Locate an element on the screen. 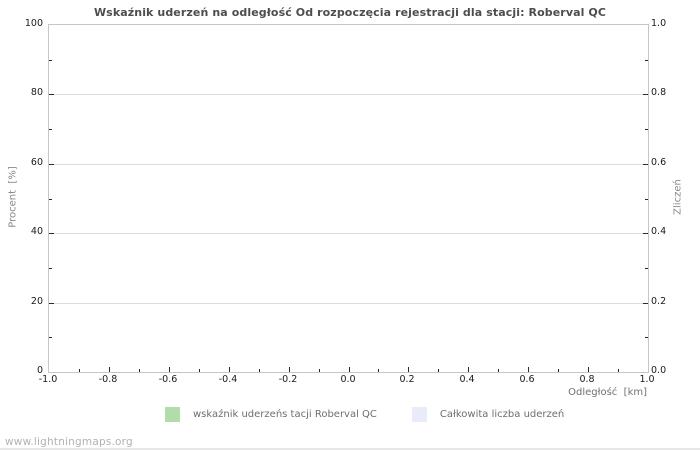 This screenshot has width=700, height=450. y-left-tick-label: 20 is located at coordinates (36, 301).